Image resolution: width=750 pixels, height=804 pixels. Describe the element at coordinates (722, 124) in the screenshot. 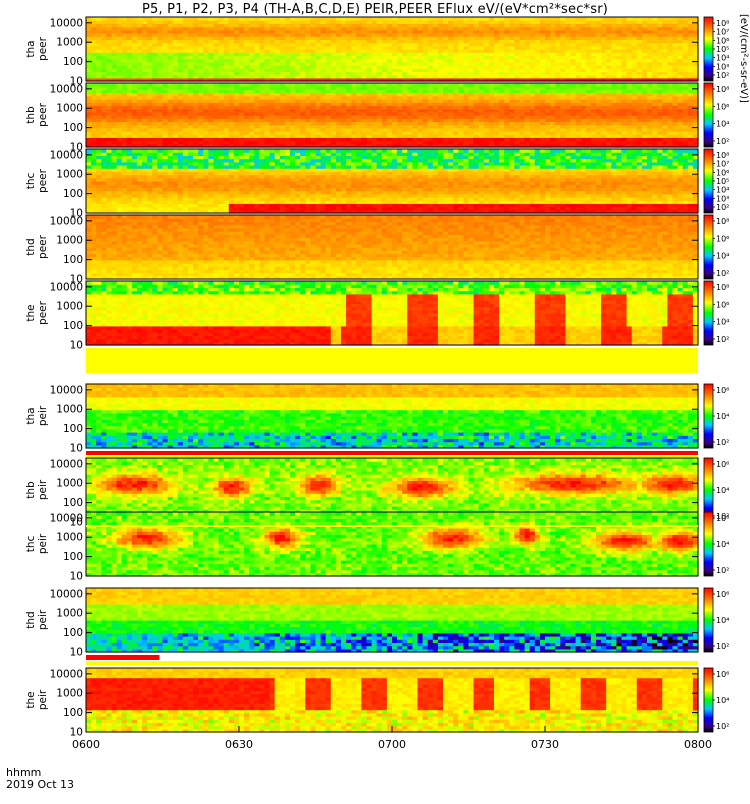

I see `colorbar-tick-label: 10⁴` at that location.